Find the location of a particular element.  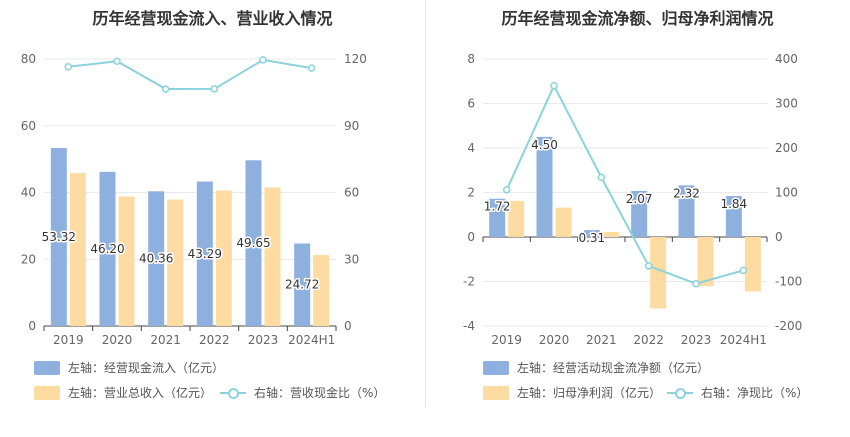

y-axis-tick-label: 6 is located at coordinates (471, 104).